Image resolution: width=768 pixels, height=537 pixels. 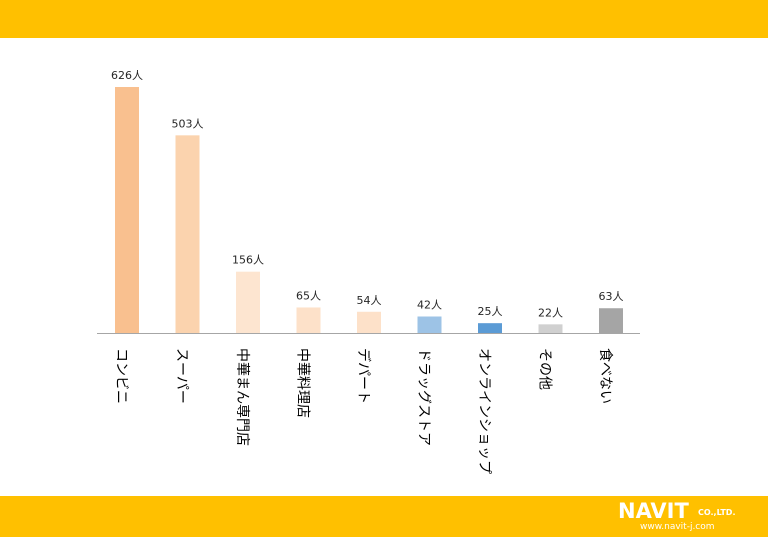 I want to click on category-label-5: デパート, so click(x=363, y=376).